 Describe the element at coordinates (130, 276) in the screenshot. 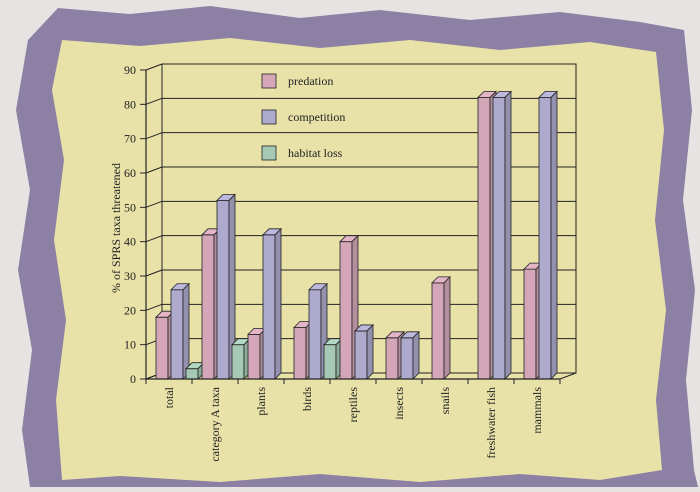

I see `y-tick-label: 30` at that location.